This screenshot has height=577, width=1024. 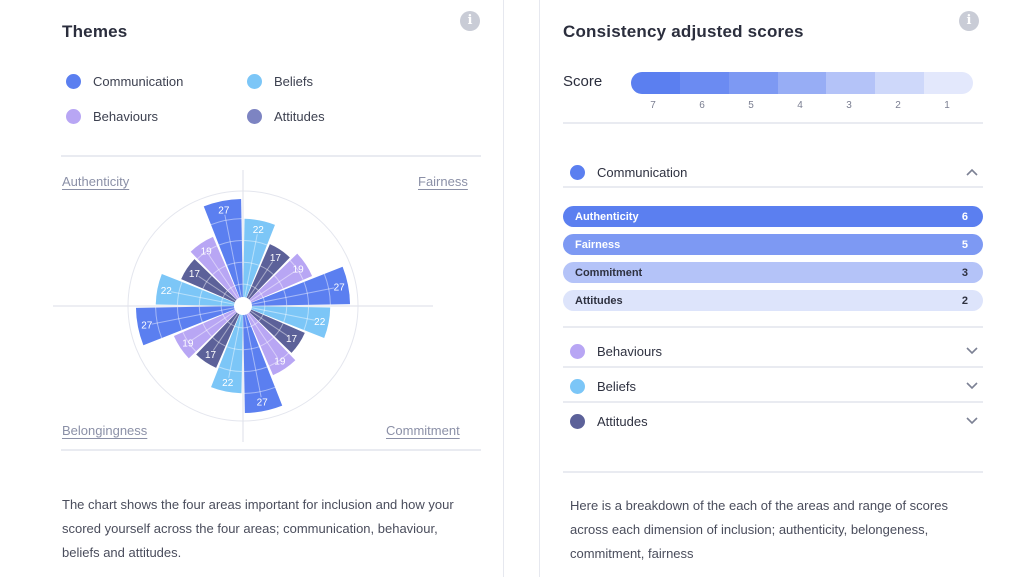 I want to click on chart-wedge-belongingness-attitudes, so click(x=219, y=337).